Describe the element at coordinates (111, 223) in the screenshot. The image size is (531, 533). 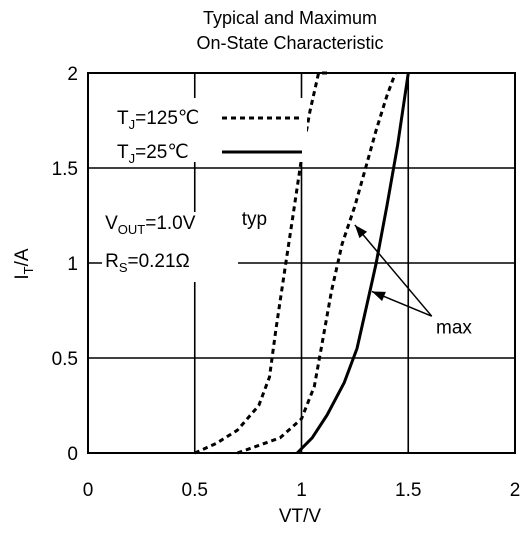
I see `vout-annotation-main: V` at that location.